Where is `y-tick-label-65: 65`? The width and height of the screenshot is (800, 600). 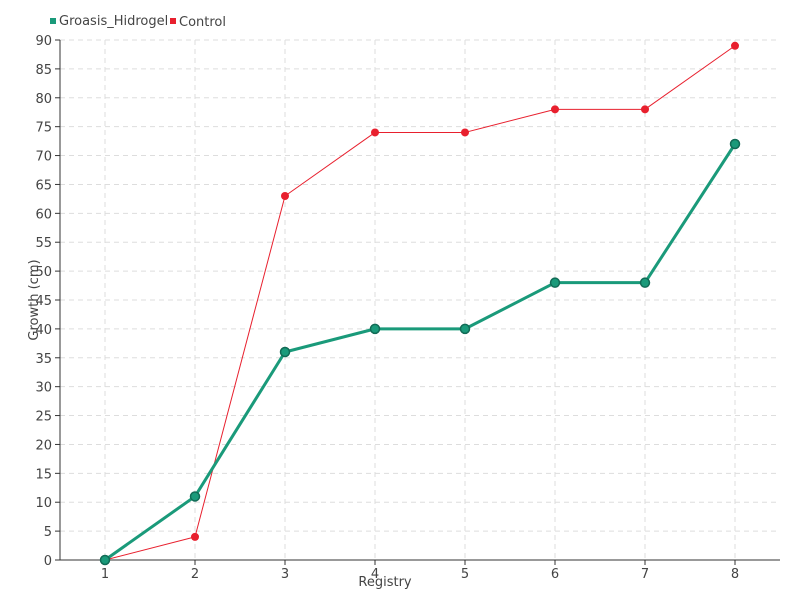 y-tick-label-65: 65 is located at coordinates (43, 185).